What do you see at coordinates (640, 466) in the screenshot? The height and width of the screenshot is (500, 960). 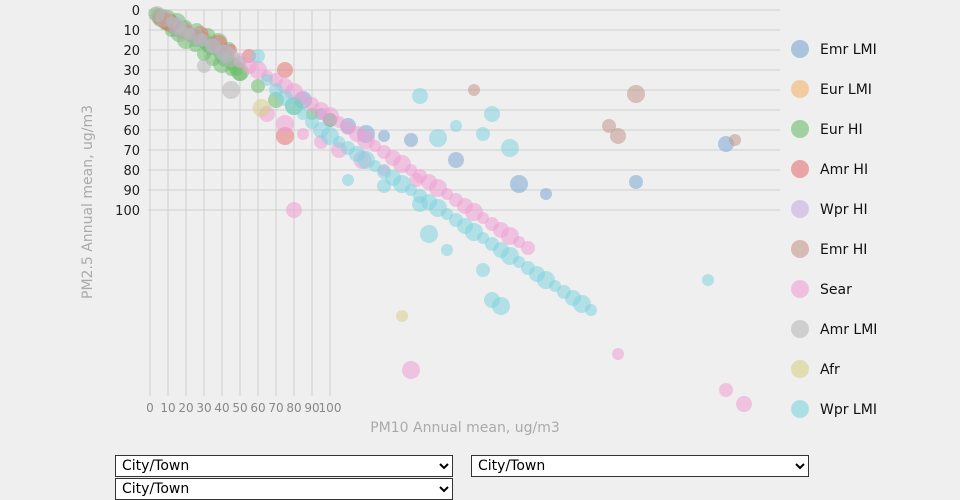 I see `y-variable-select: City/Town` at bounding box center [640, 466].